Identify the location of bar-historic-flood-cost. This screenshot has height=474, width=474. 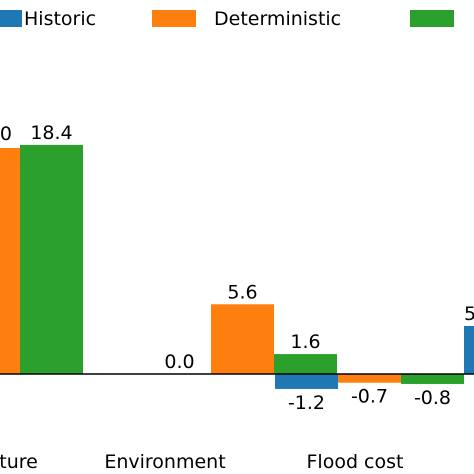
(306, 381).